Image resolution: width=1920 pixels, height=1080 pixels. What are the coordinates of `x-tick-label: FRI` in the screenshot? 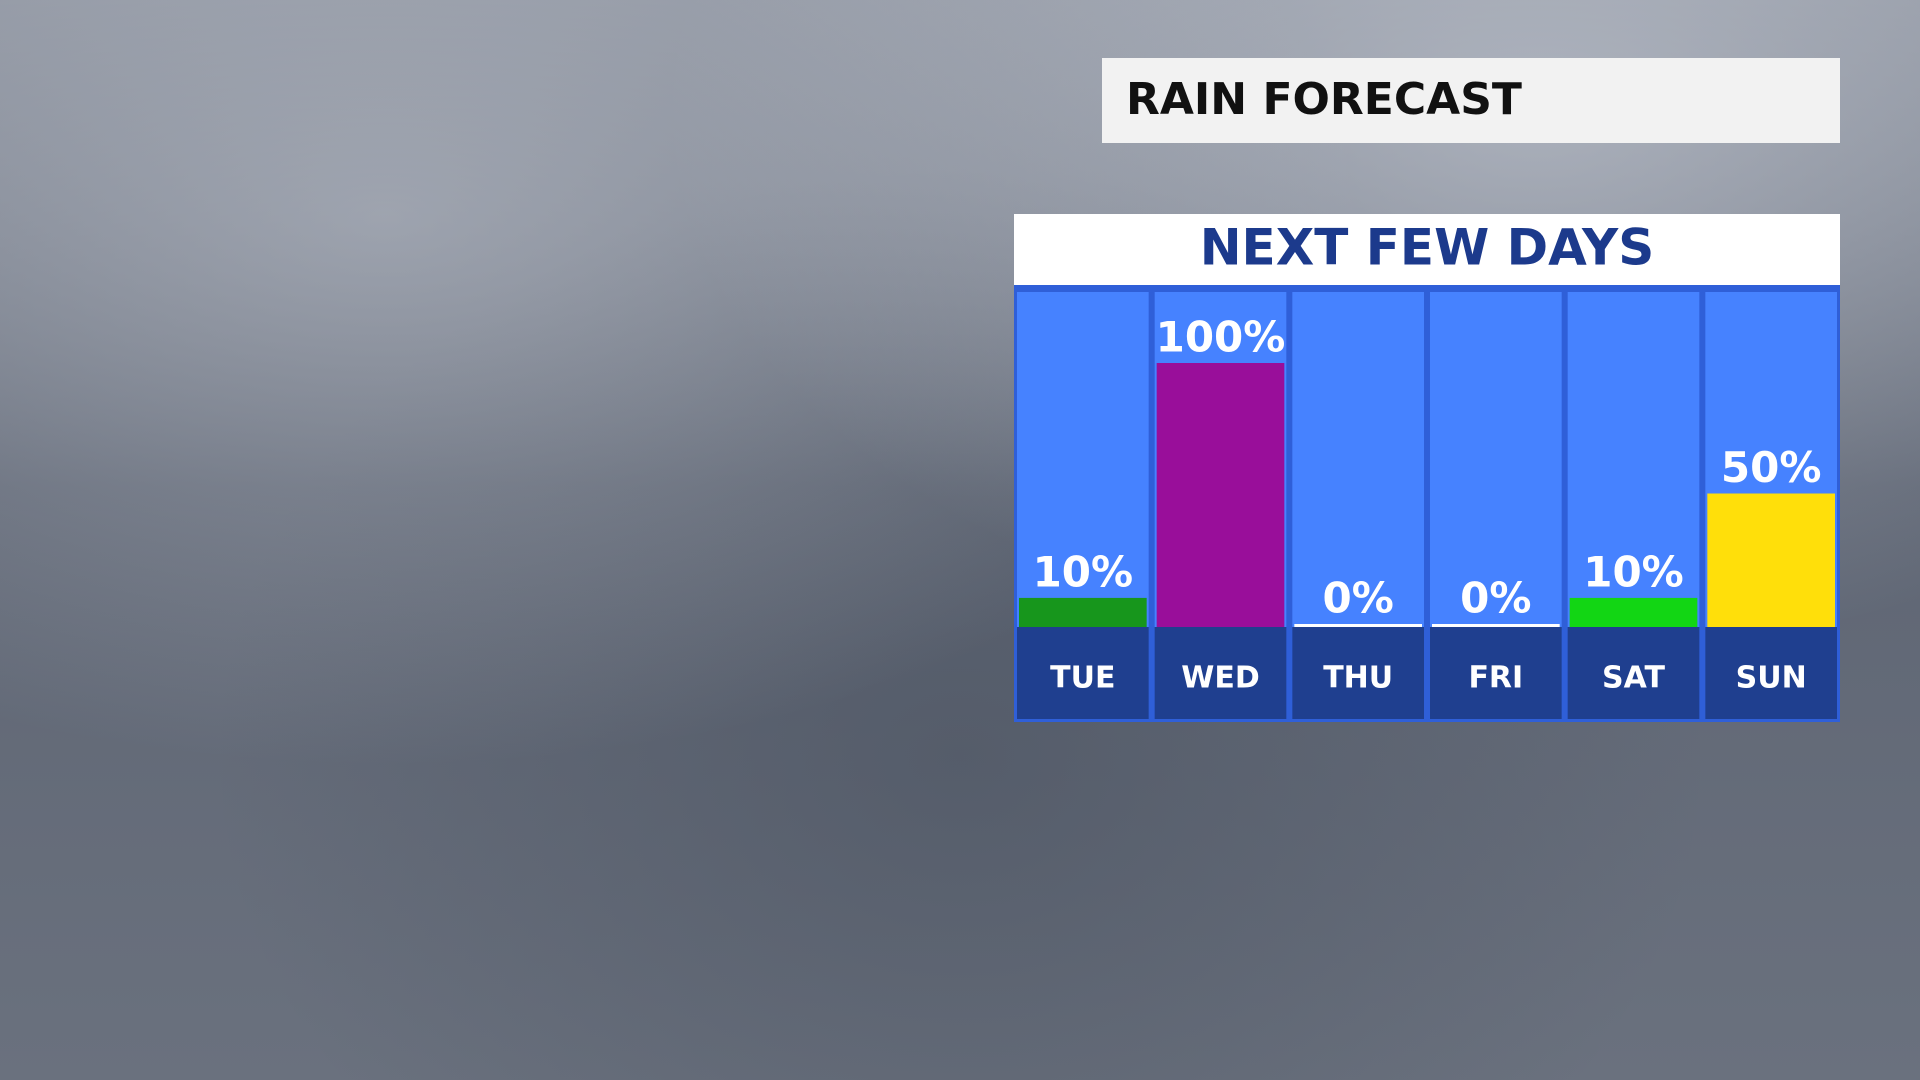 It's located at (1495, 678).